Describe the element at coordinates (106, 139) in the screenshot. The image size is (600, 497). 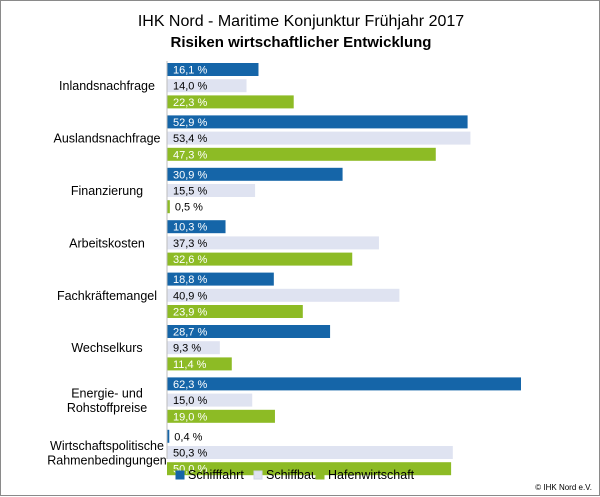
I see `category-label-auslandsnachfrage: Auslandsnachfrage` at that location.